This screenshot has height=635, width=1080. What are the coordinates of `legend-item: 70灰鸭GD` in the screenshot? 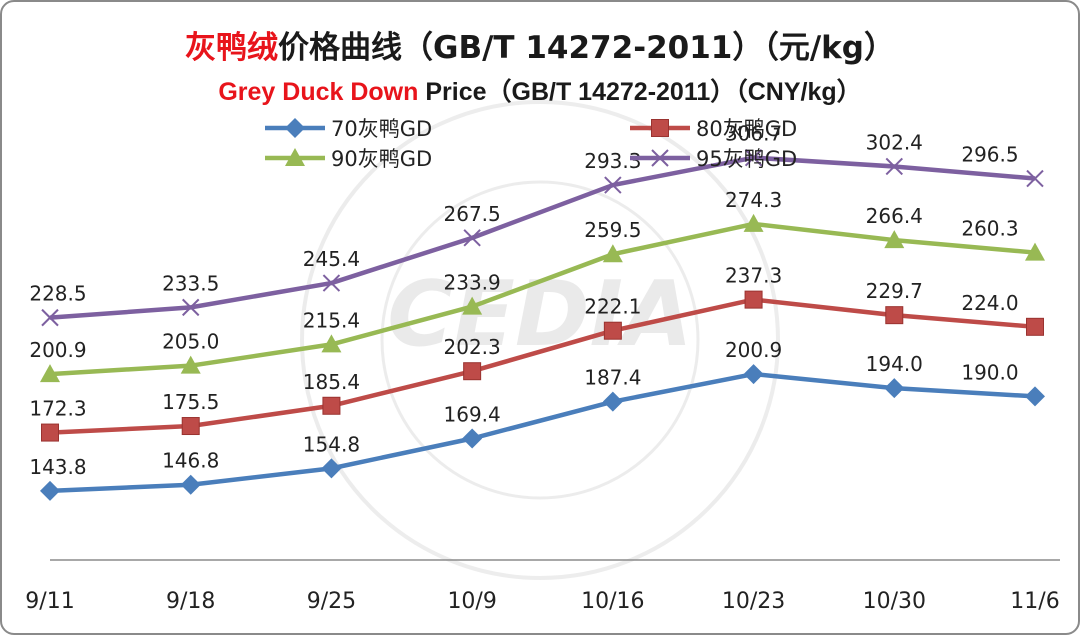 It's located at (348, 129).